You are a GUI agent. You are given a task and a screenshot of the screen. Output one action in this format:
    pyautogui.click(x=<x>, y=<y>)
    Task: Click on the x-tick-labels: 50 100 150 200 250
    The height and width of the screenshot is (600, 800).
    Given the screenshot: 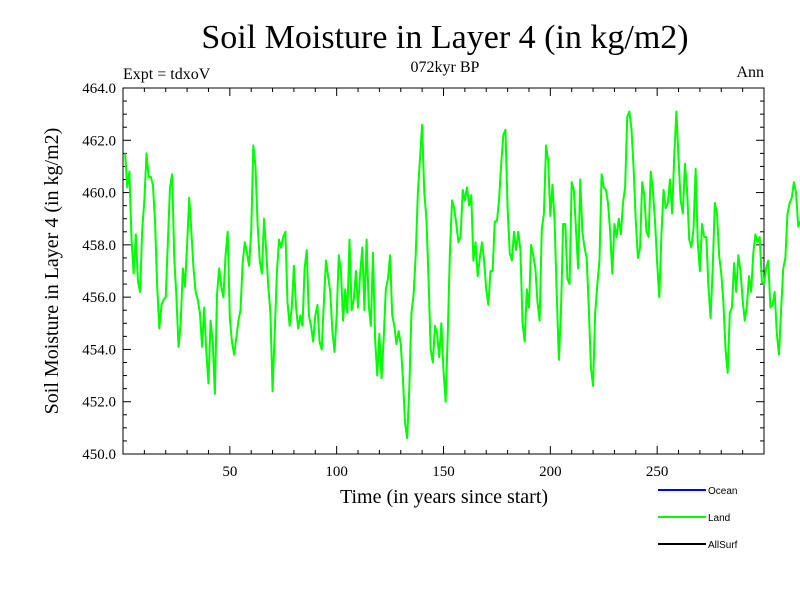 What is the action you would take?
    pyautogui.click(x=445, y=472)
    